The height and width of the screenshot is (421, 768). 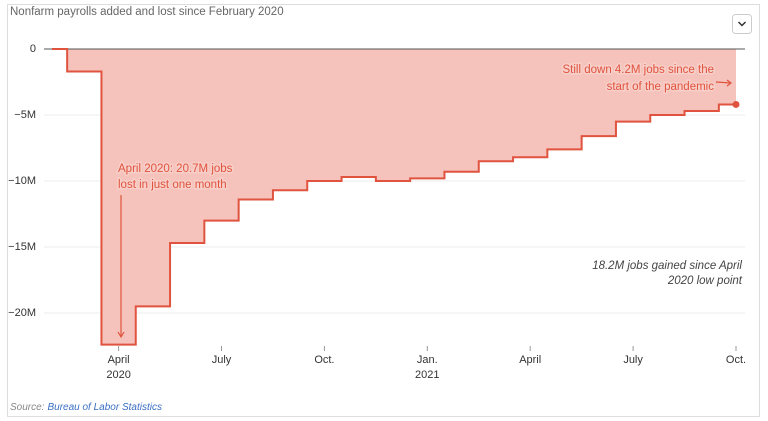 What do you see at coordinates (33, 49) in the screenshot?
I see `y-tick-label: 0` at bounding box center [33, 49].